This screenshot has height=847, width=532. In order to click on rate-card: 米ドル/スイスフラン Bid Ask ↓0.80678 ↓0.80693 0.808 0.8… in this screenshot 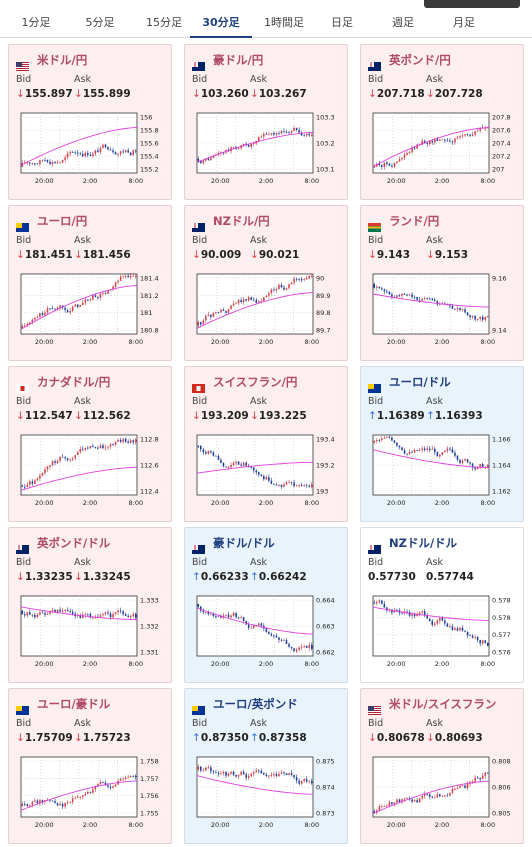, I will do `click(442, 766)`.